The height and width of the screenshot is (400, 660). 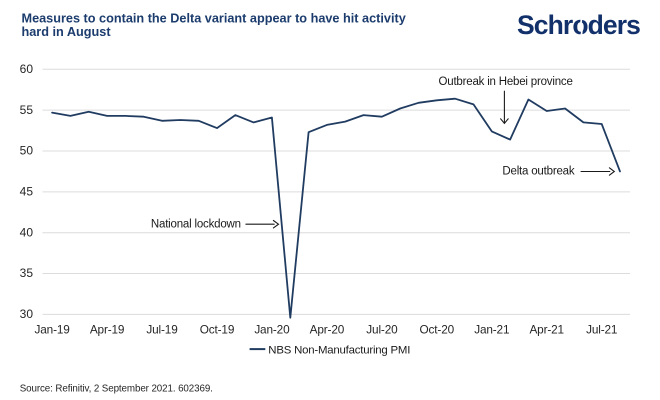 What do you see at coordinates (27, 110) in the screenshot?
I see `svg-text: 55` at bounding box center [27, 110].